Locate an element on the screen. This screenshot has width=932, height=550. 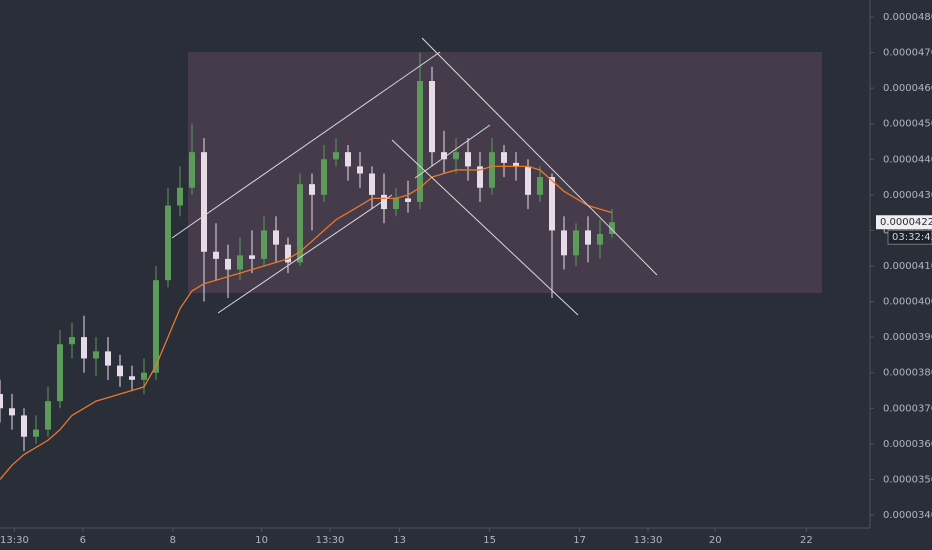
y-tick-label: 0.00004500 is located at coordinates (907, 124).